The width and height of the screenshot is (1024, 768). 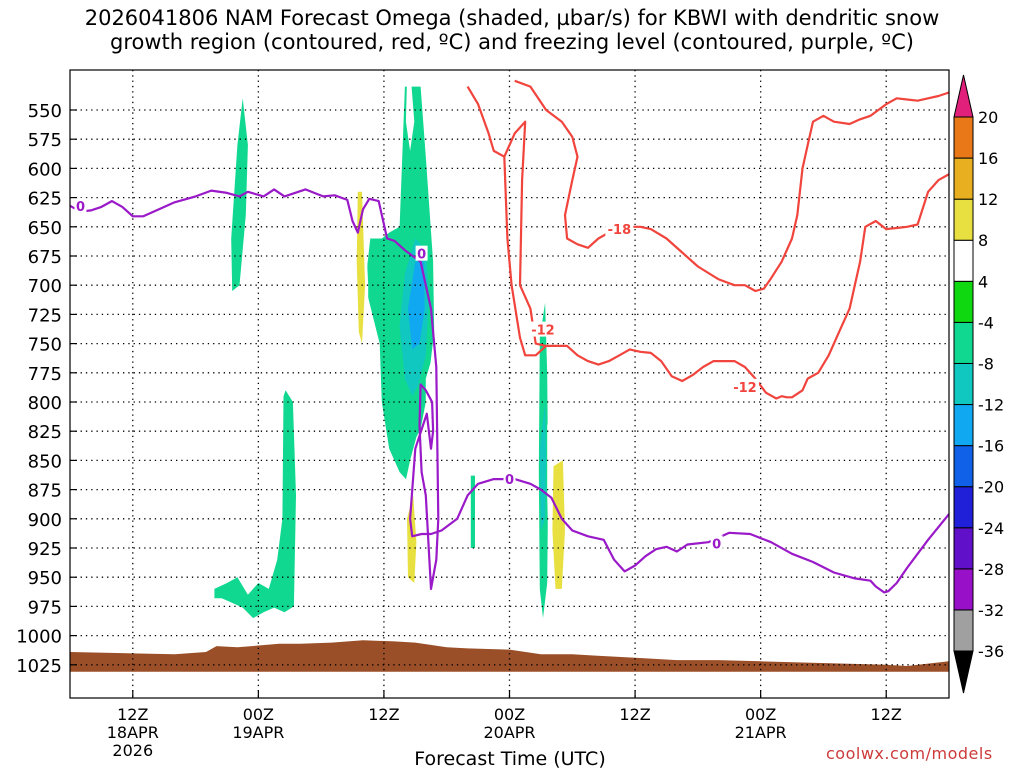 I want to click on omega-region-yellow-mid-b, so click(x=444, y=364).